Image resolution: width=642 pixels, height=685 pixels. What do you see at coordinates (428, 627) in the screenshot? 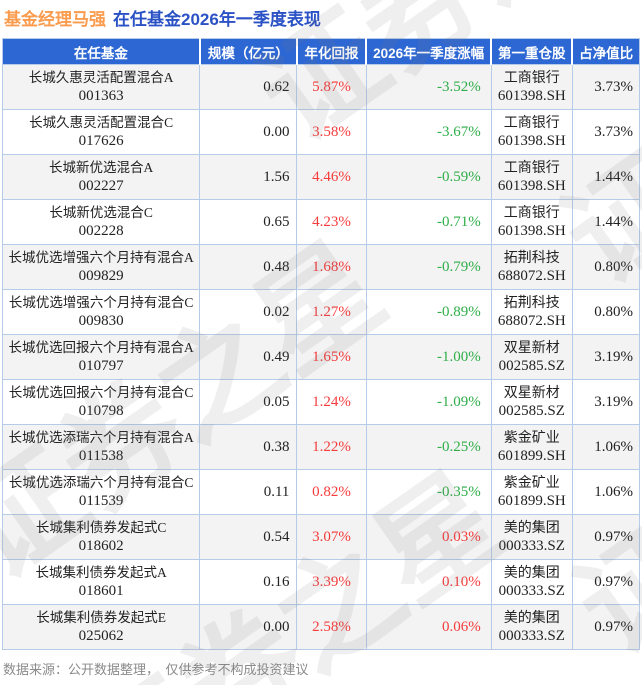
I see `q1-change-cell: 0.06%` at bounding box center [428, 627].